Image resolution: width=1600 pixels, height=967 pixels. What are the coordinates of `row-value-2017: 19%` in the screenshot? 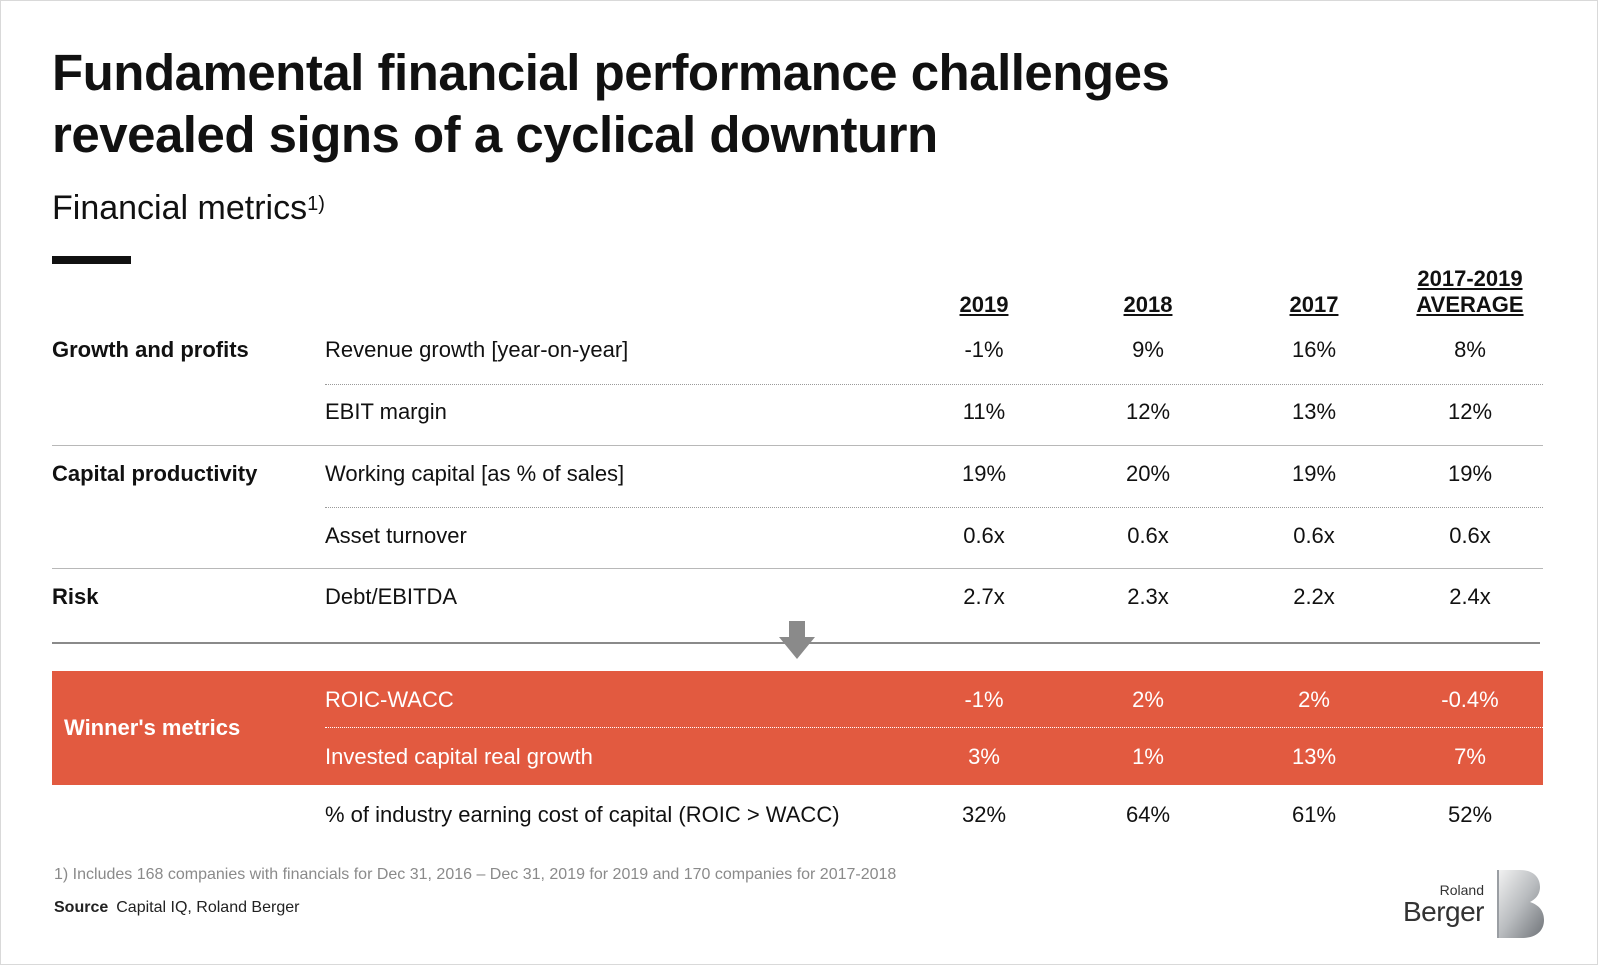 It's located at (1314, 473).